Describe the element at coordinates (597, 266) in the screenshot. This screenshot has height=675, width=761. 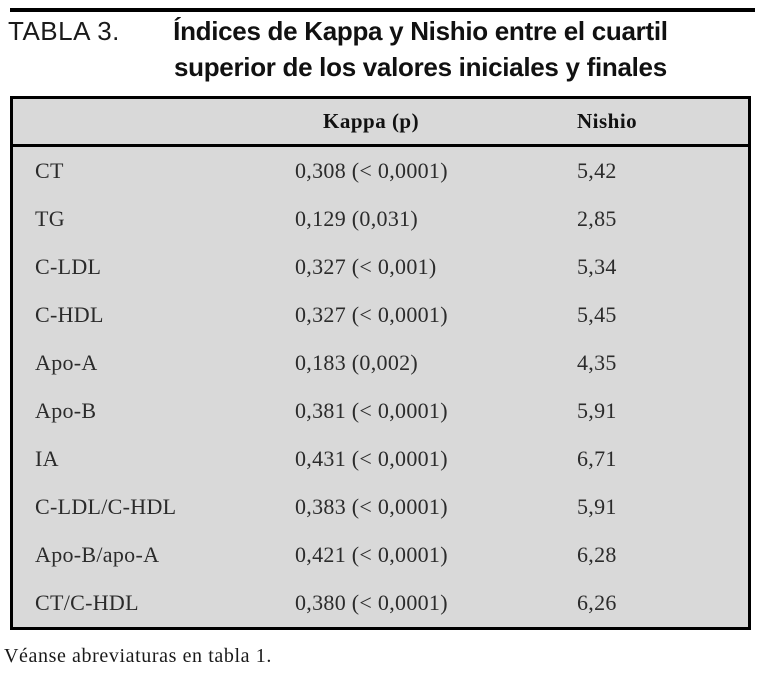
I see `nishio-cell: 5,34` at that location.